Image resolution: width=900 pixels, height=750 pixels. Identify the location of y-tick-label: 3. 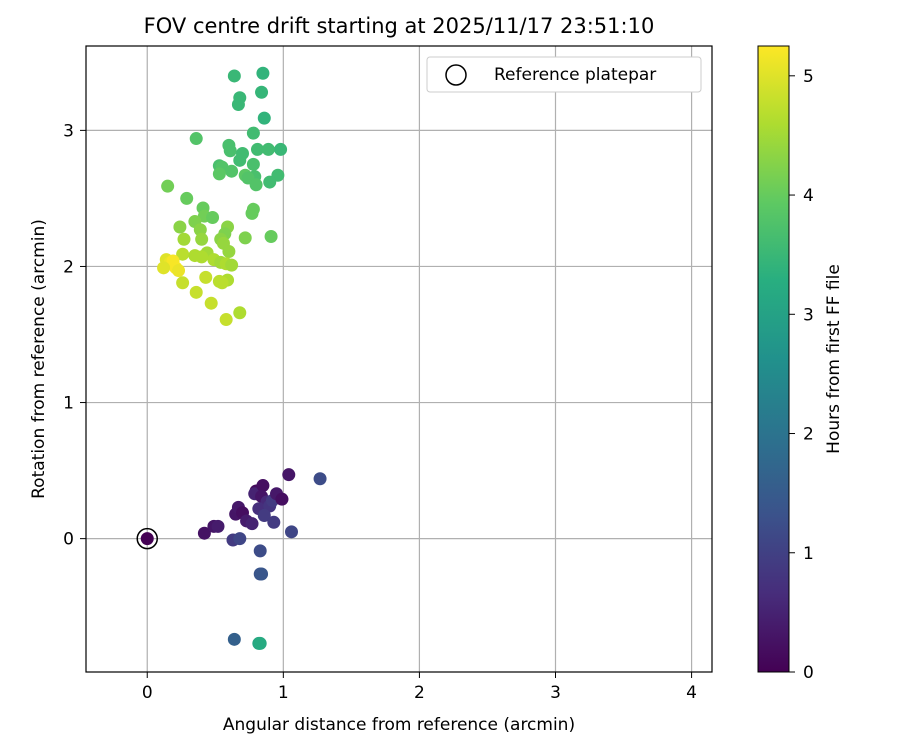
(68, 131).